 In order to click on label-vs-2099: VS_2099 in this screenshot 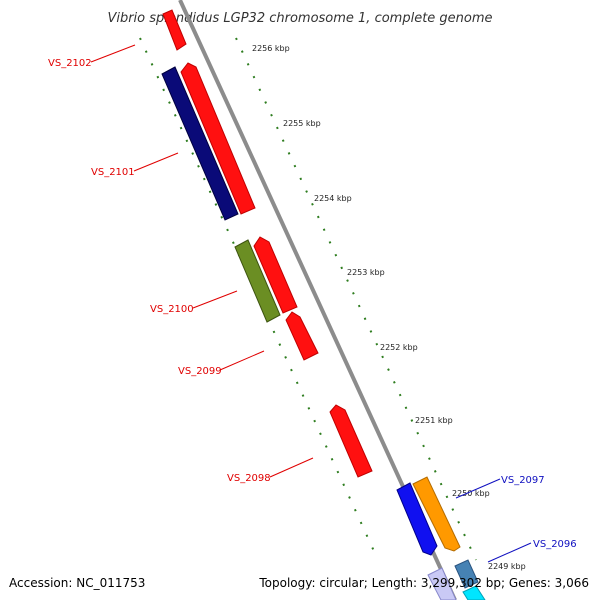, I will do `click(200, 371)`.